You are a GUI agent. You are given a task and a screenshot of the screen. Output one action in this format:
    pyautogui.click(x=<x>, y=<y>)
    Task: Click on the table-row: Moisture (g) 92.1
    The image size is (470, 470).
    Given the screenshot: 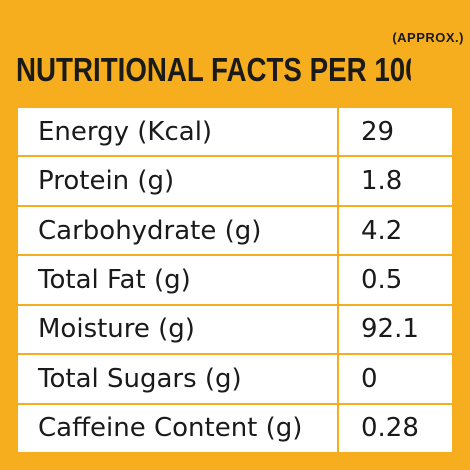 What is the action you would take?
    pyautogui.click(x=235, y=330)
    